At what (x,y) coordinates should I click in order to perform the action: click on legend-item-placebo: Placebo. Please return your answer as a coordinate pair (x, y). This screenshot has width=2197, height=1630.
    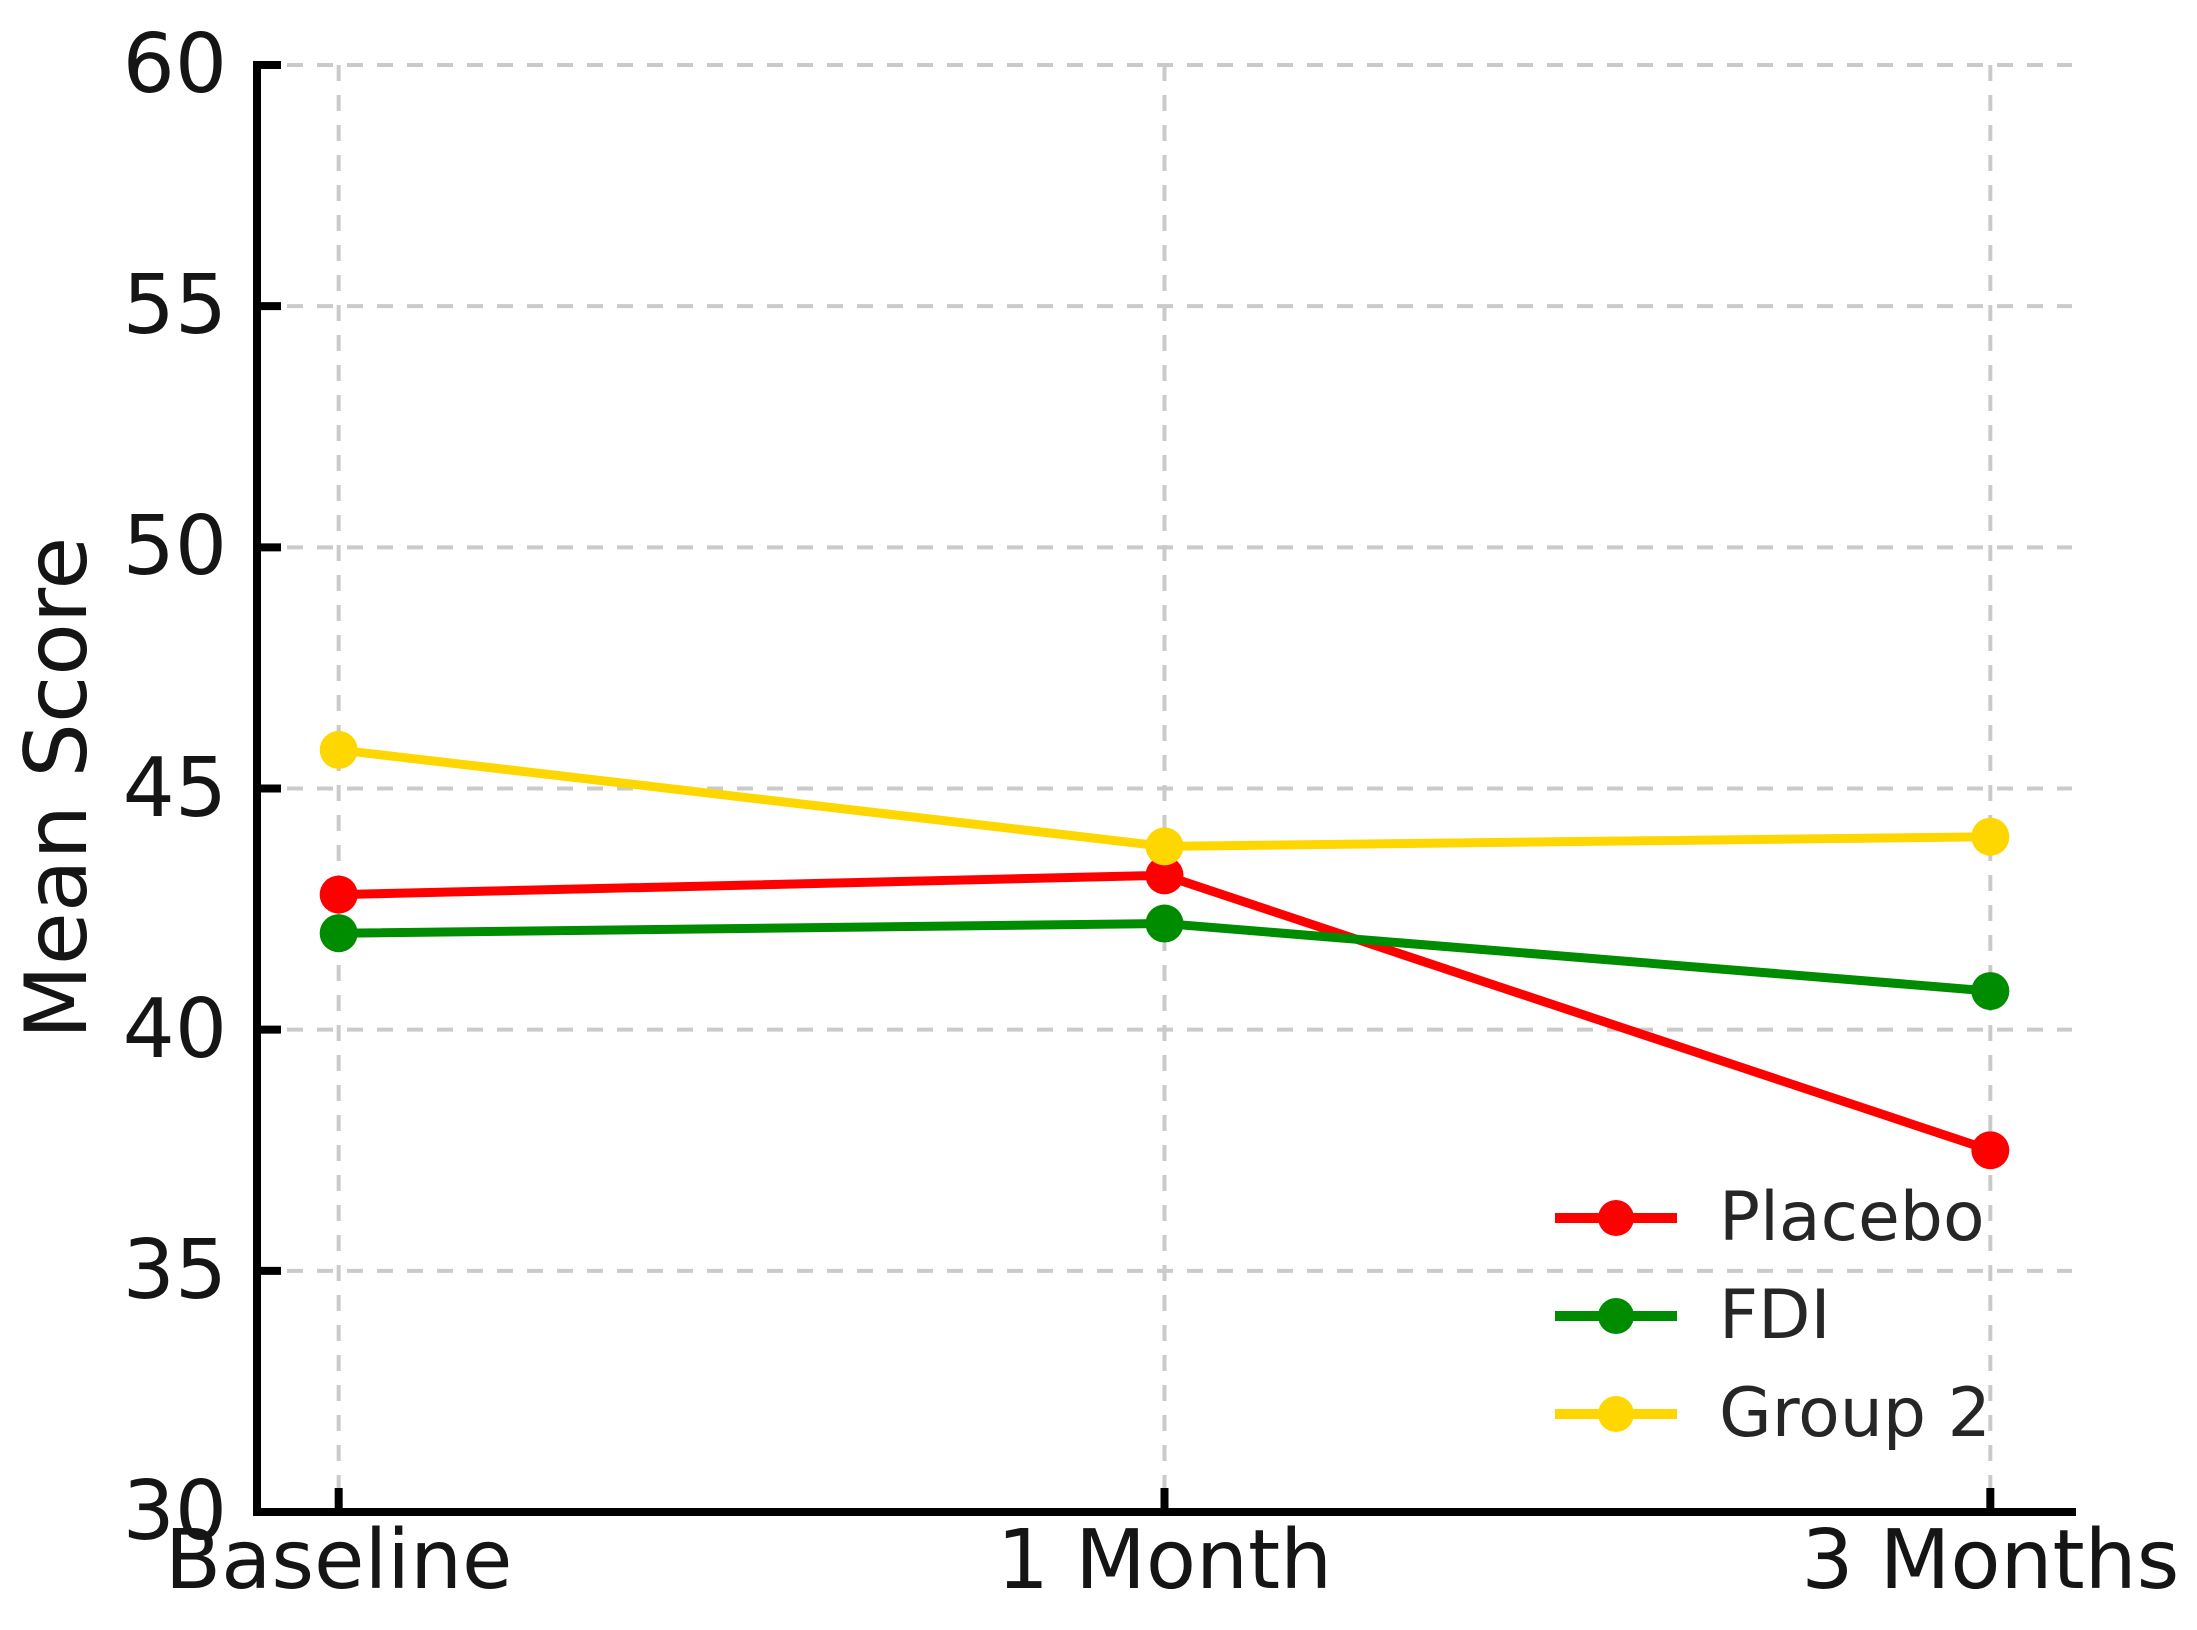
    Looking at the image, I should click on (1772, 1218).